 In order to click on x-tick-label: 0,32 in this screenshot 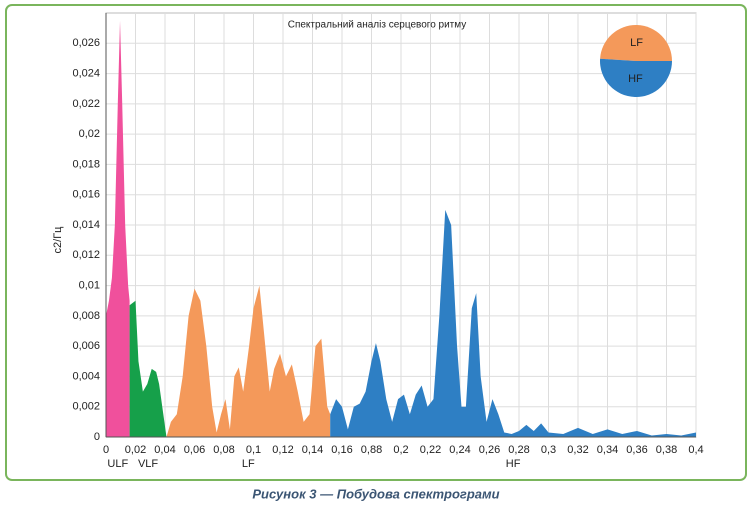, I will do `click(577, 450)`.